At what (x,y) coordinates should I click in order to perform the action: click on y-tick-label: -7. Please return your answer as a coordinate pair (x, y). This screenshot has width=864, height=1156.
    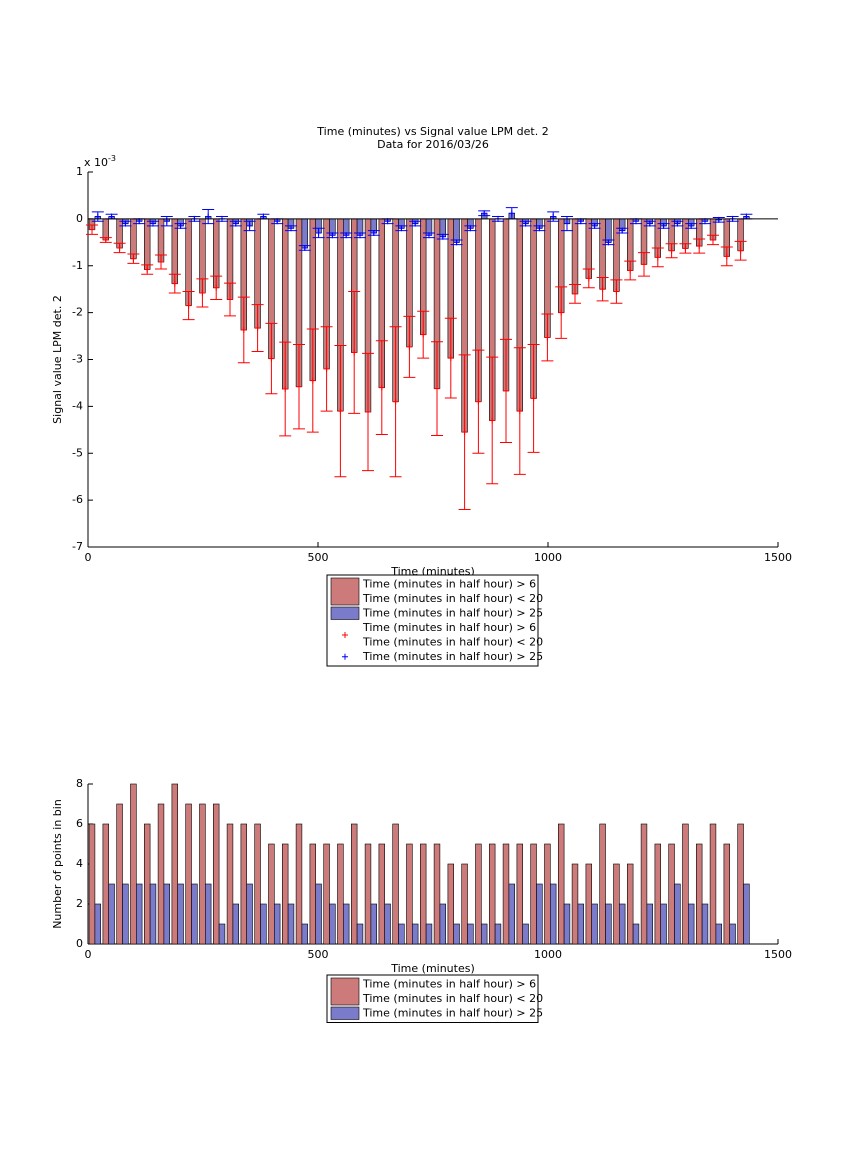
    Looking at the image, I should click on (77, 546).